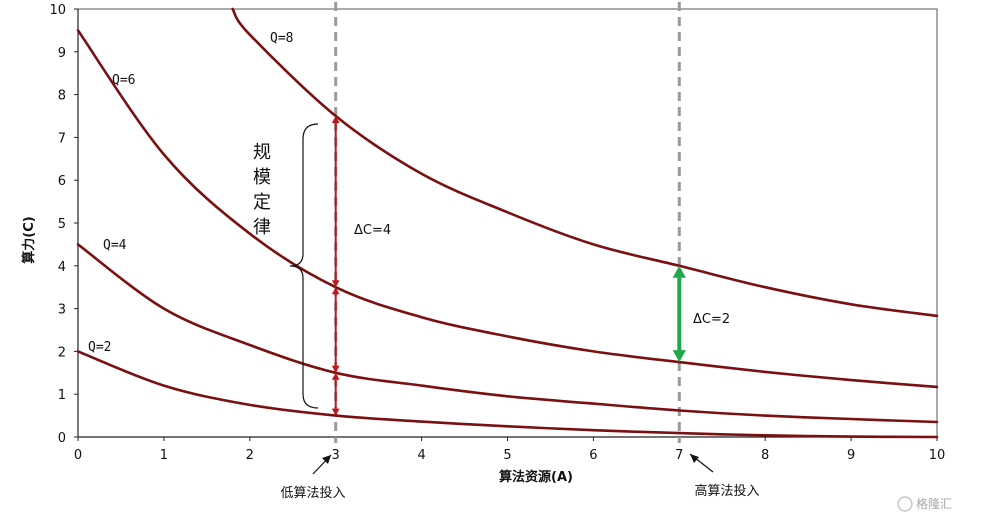 The width and height of the screenshot is (985, 518). Describe the element at coordinates (372, 230) in the screenshot. I see `delta-c4-label: ΔC=4` at that location.